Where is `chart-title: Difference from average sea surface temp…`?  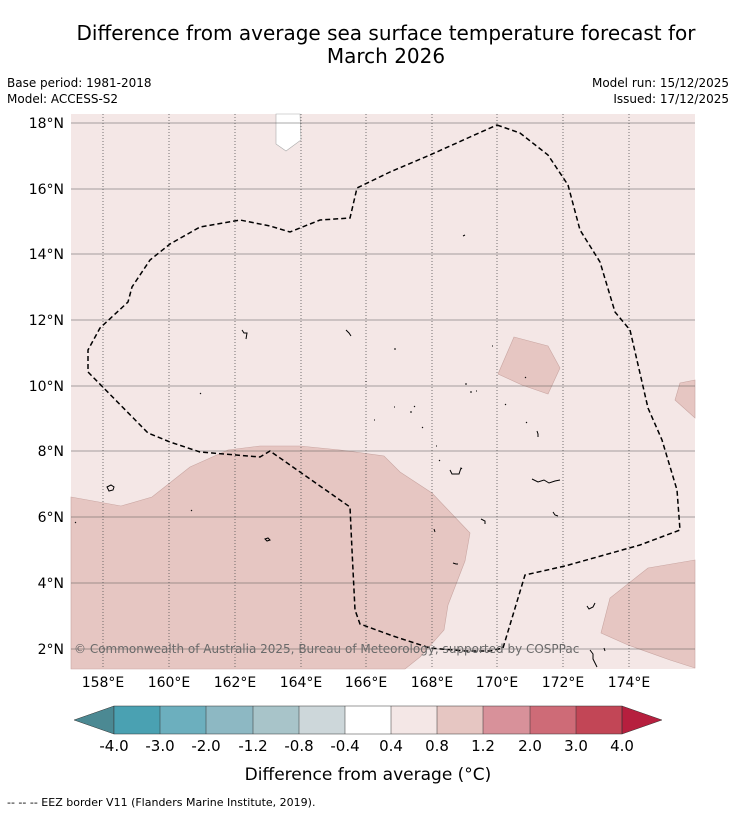
chart-title: Difference from average sea surface temp… is located at coordinates (386, 45).